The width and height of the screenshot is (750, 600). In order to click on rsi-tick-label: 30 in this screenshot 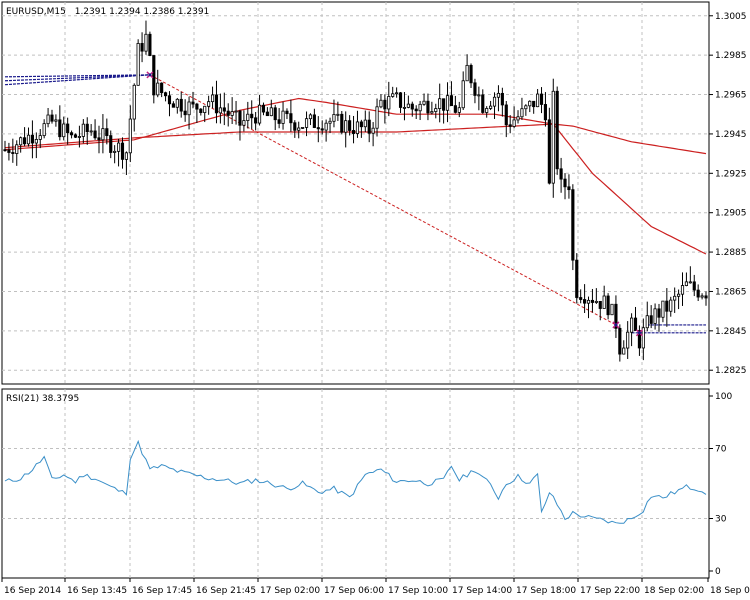, I will do `click(721, 520)`.